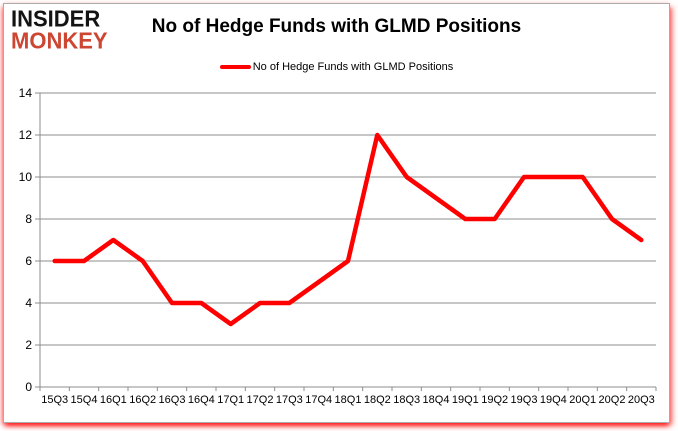 The width and height of the screenshot is (678, 431). I want to click on x-axis-tick-label: 18Q4, so click(436, 400).